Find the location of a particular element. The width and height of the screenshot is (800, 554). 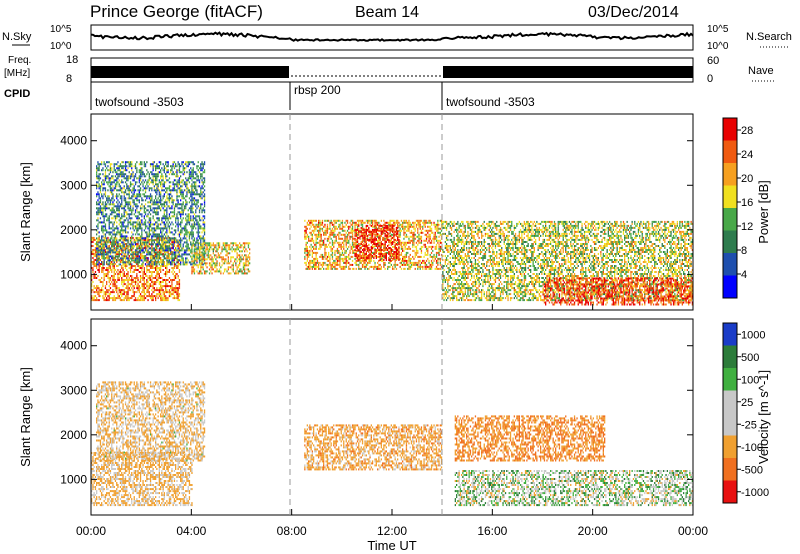

nsky-tick-top: 10^5 is located at coordinates (61, 29).